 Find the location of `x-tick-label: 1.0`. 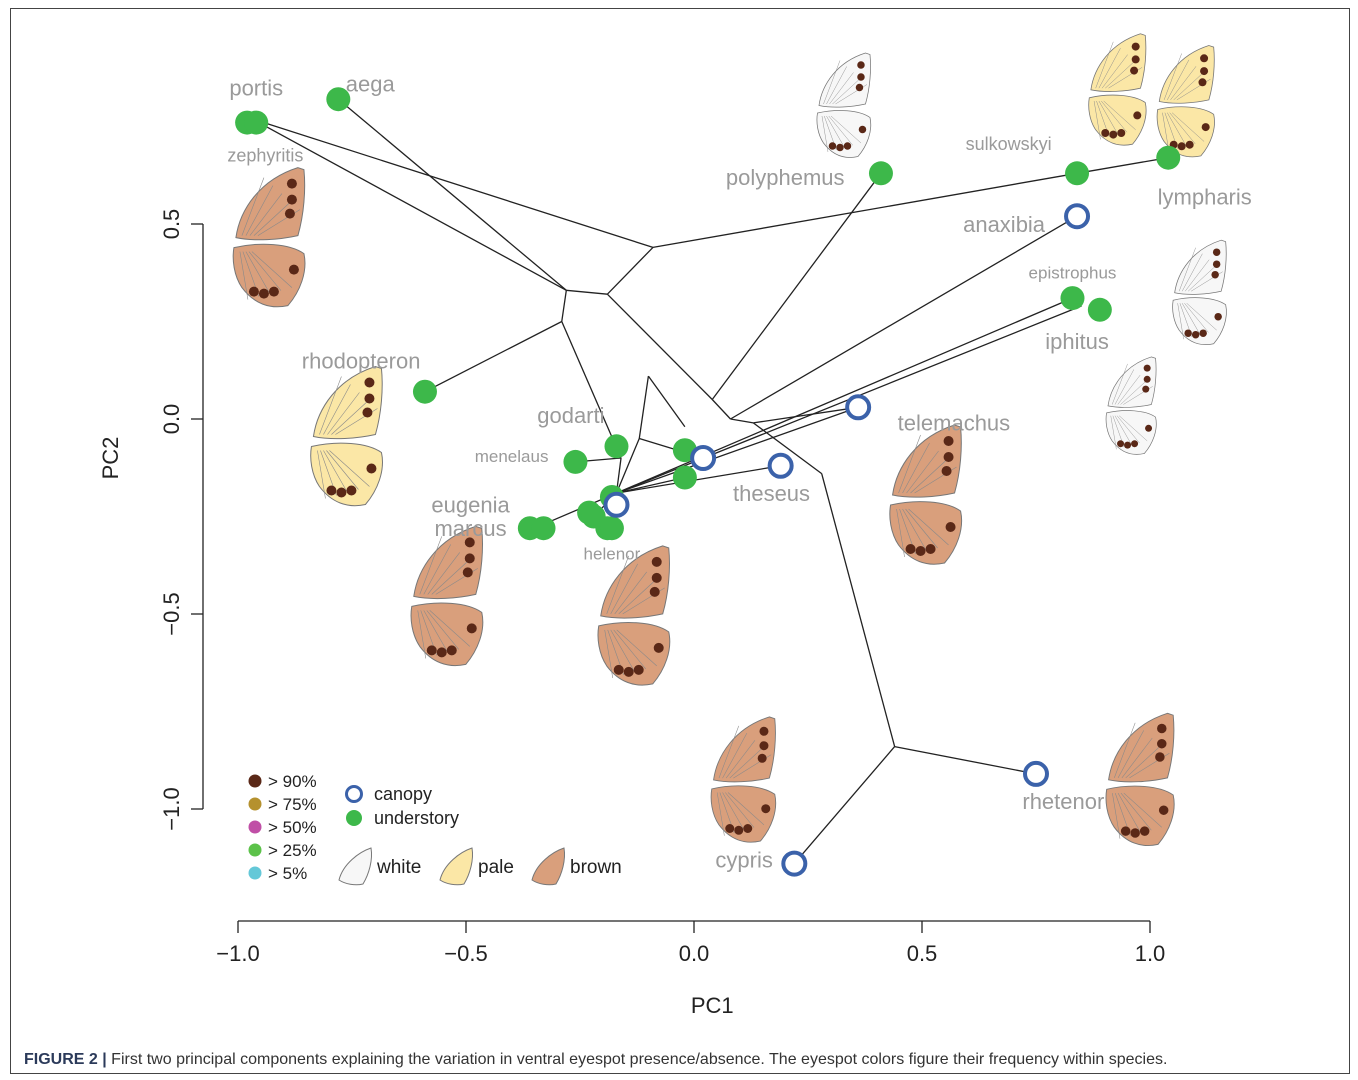

x-tick-label: 1.0 is located at coordinates (1150, 953).